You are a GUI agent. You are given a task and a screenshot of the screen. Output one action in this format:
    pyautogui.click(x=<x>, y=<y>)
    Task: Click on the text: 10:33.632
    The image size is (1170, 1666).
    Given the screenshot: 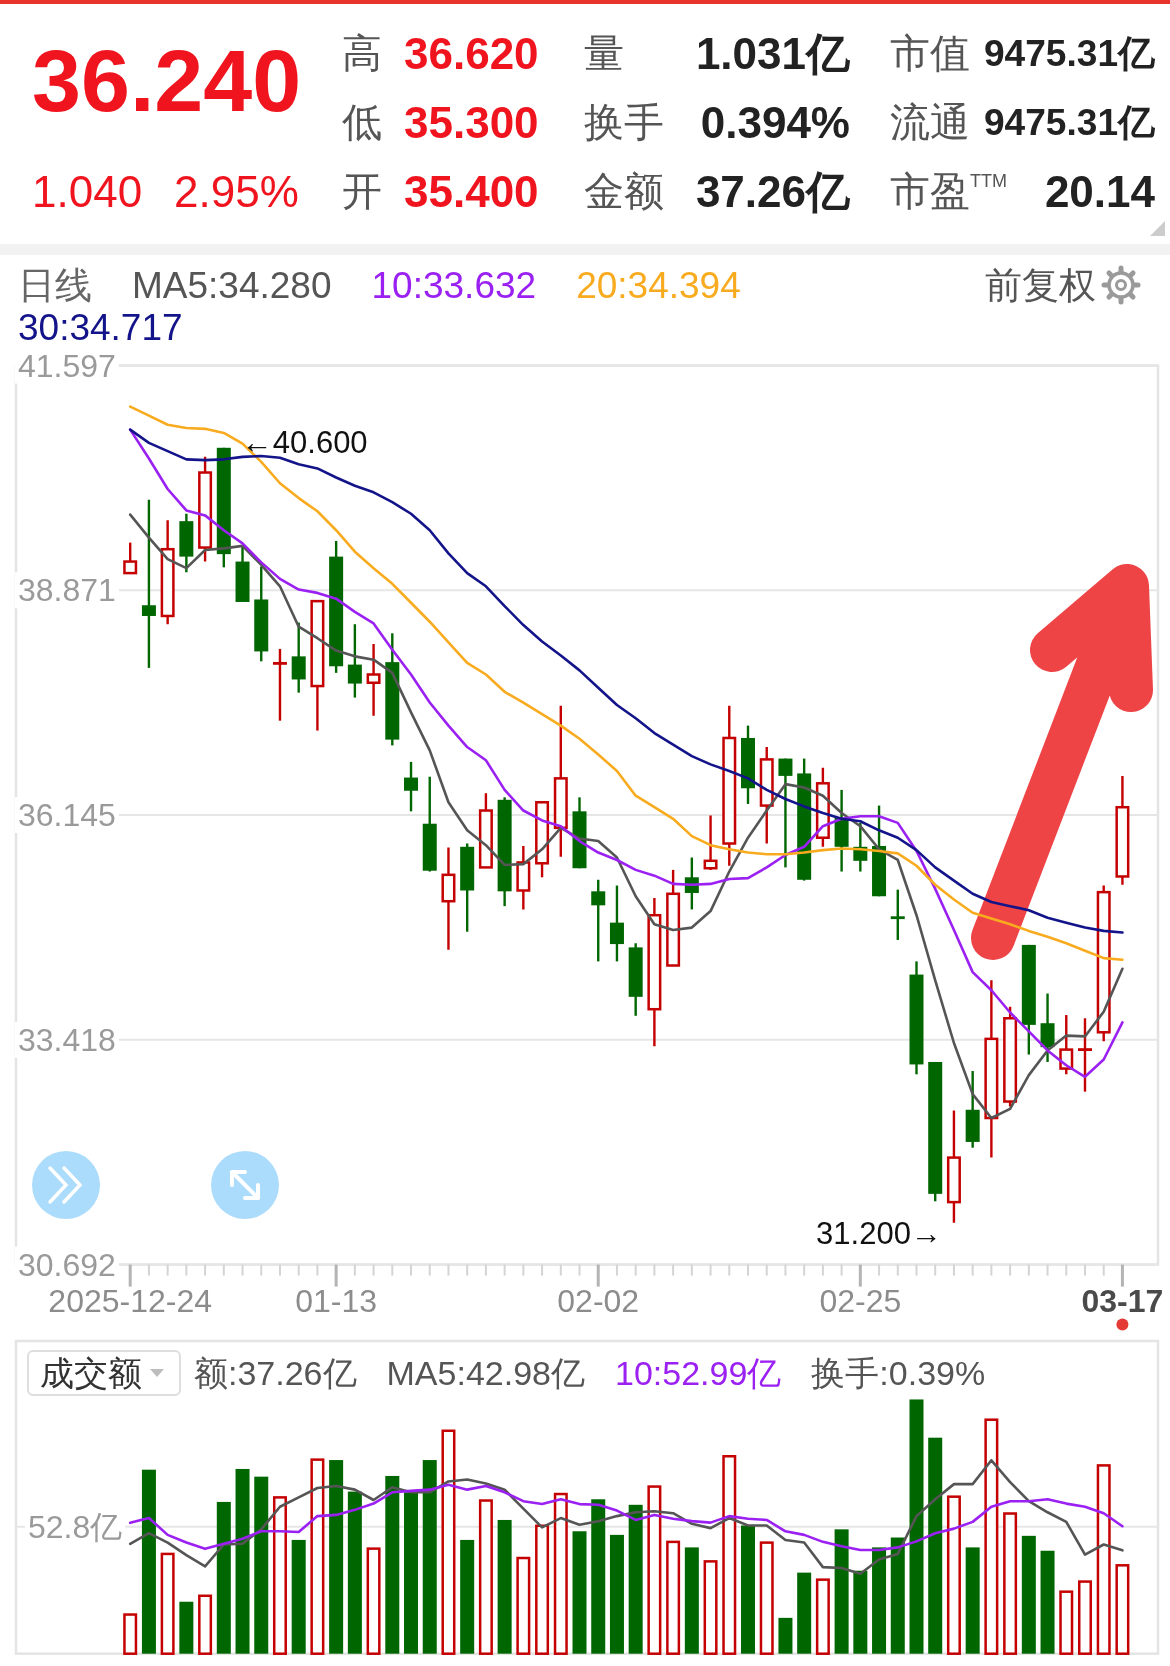 What is the action you would take?
    pyautogui.click(x=454, y=285)
    